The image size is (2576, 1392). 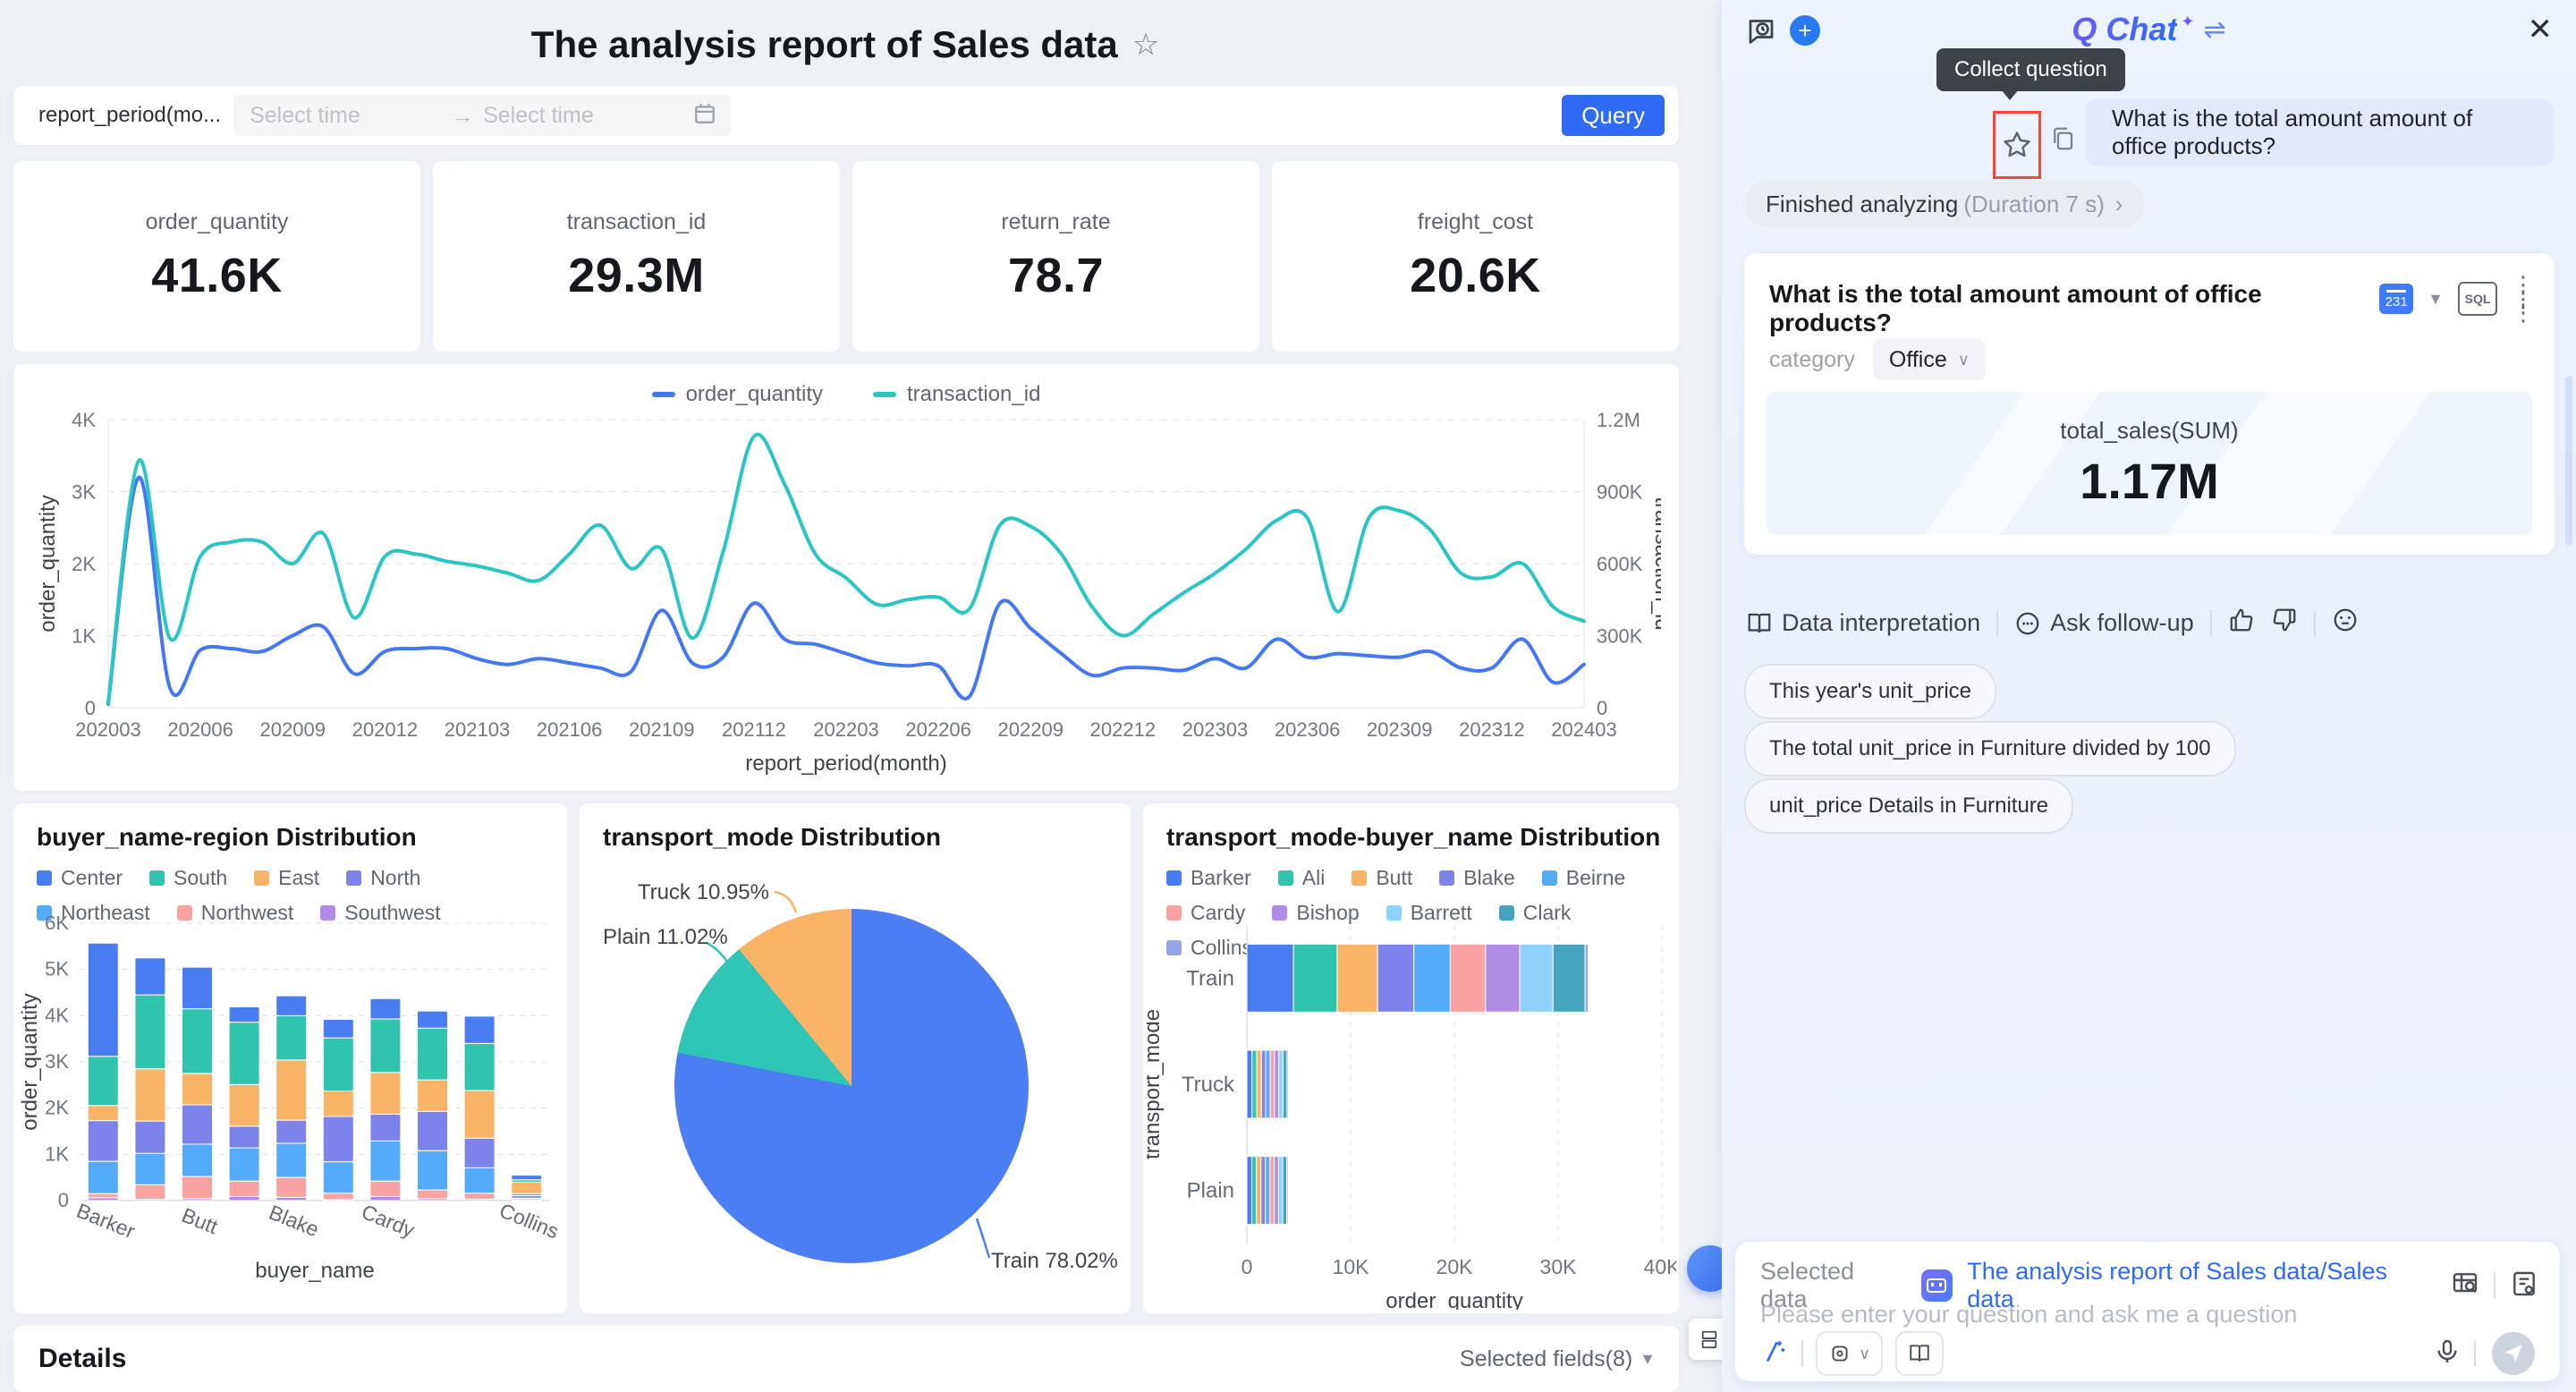 I want to click on ask-follow-up-button: Ask follow-up, so click(x=2104, y=623).